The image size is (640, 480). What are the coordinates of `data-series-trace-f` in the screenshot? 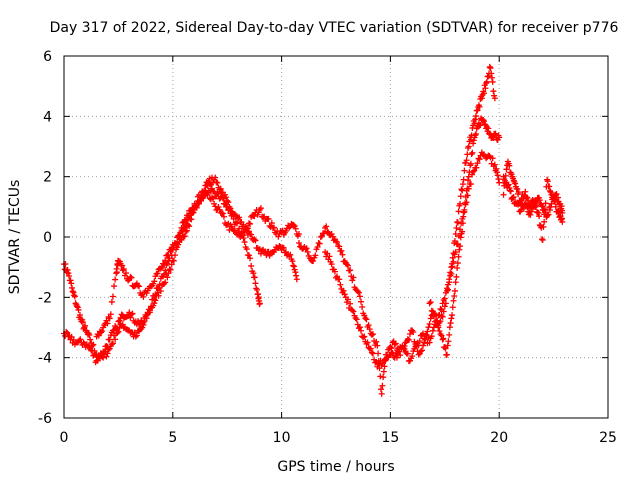 It's located at (464, 236).